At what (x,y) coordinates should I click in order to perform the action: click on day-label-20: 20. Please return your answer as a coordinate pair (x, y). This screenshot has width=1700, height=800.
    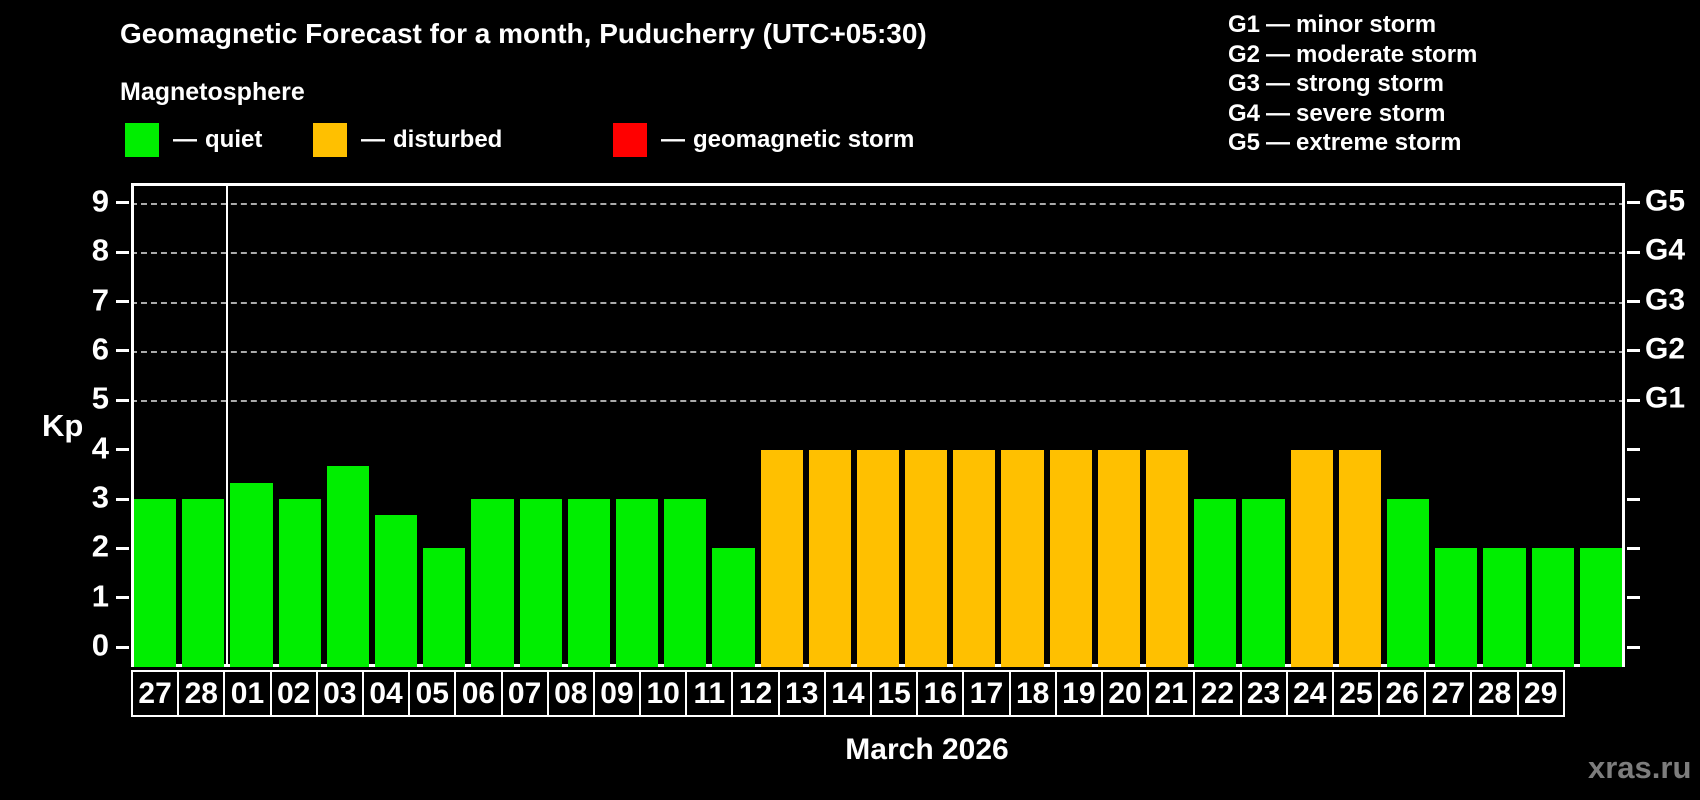
    Looking at the image, I should click on (1125, 693).